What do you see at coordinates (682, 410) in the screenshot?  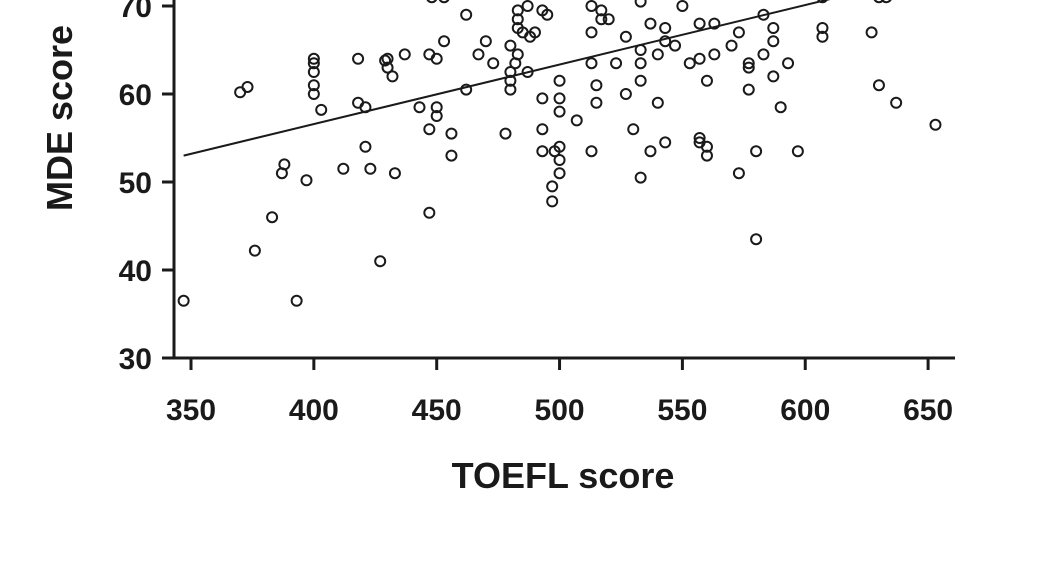 I see `x-tick-label: 550` at bounding box center [682, 410].